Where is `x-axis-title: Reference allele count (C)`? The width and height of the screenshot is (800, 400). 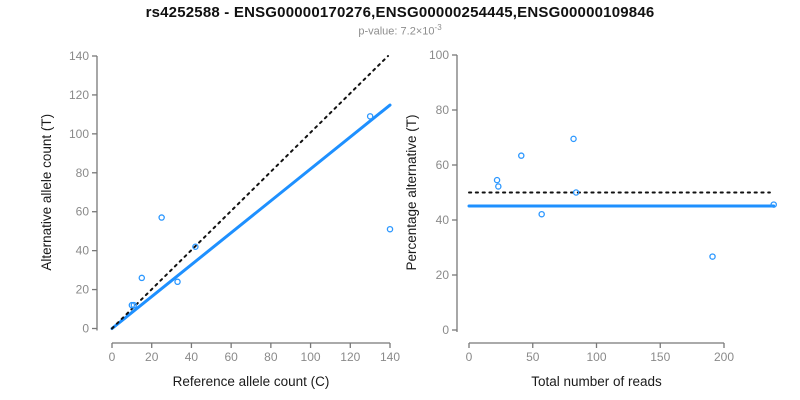 x-axis-title: Reference allele count (C) is located at coordinates (251, 381).